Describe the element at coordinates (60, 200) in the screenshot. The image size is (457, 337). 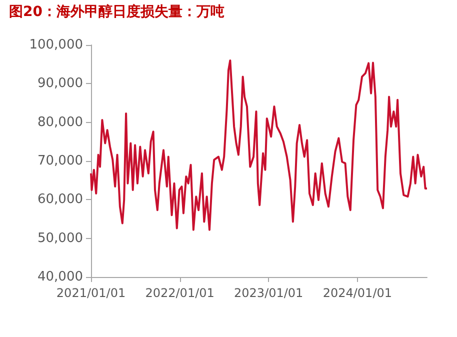
I see `y-tick-label: 60,000` at that location.